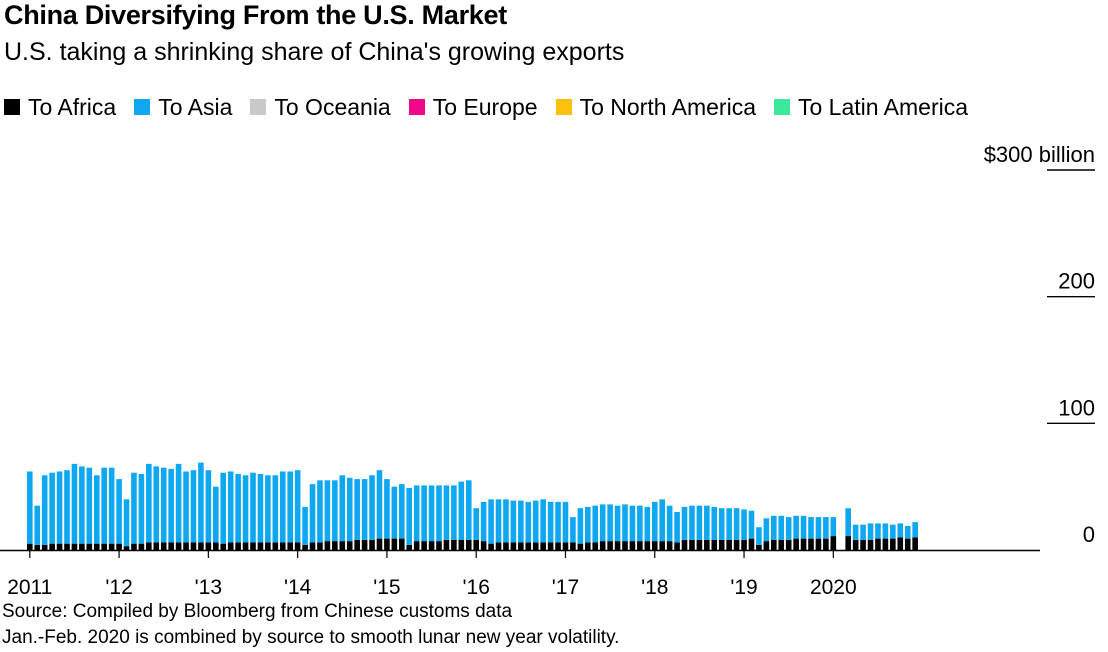 The width and height of the screenshot is (1108, 652). I want to click on legend-label: To North America, so click(667, 106).